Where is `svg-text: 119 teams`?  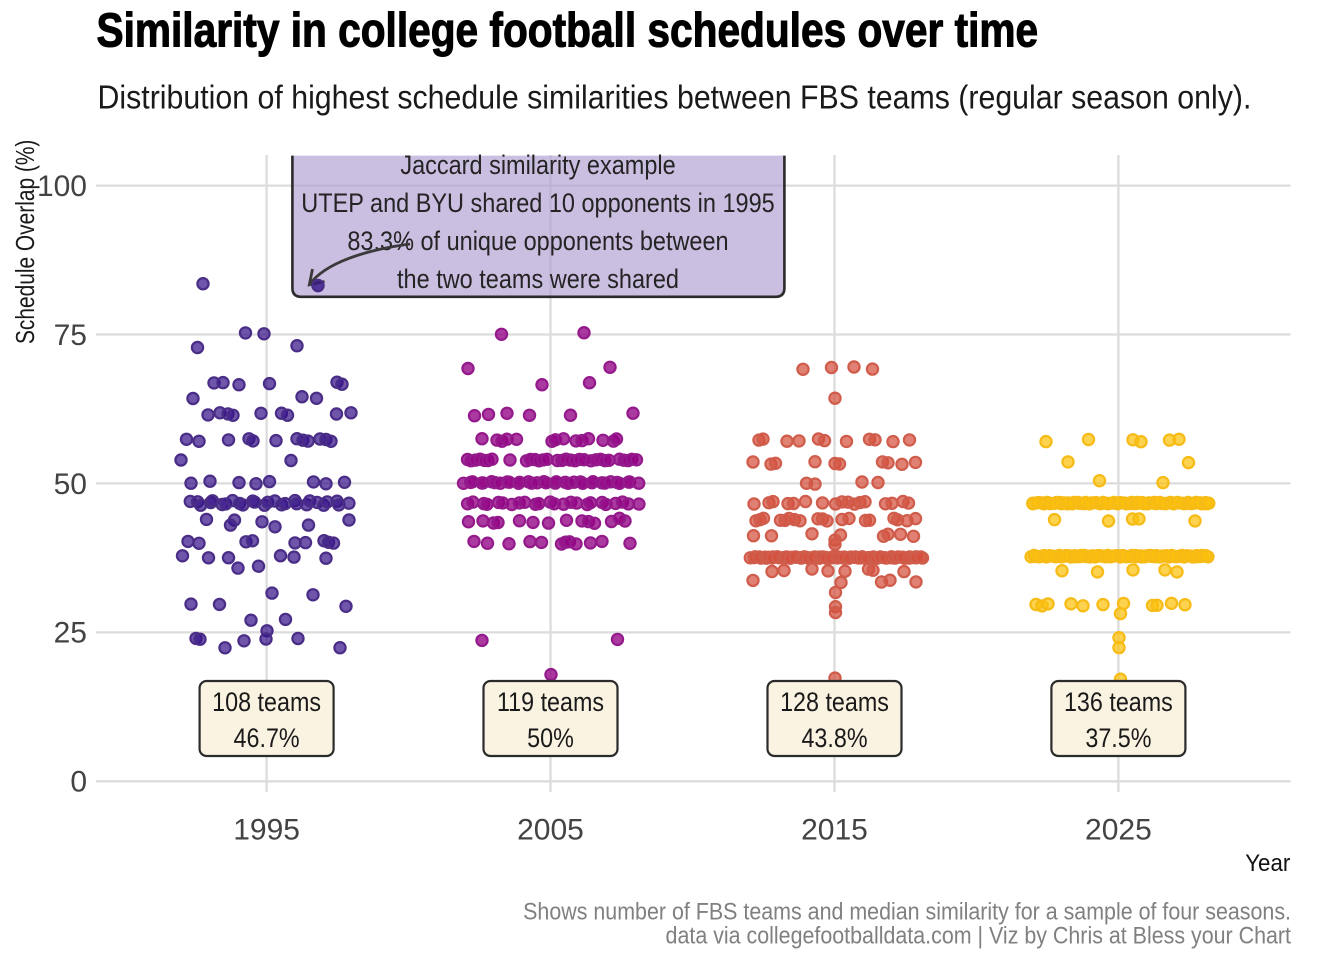 svg-text: 119 teams is located at coordinates (550, 703).